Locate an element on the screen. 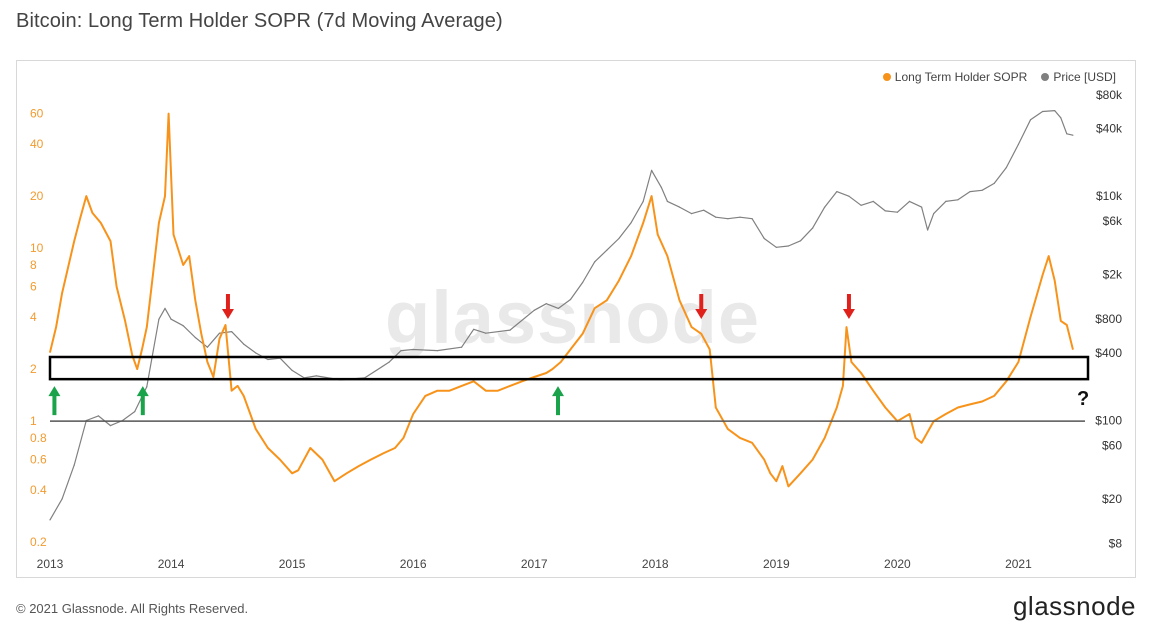  y-left-tick-label: 0.6 is located at coordinates (38, 460).